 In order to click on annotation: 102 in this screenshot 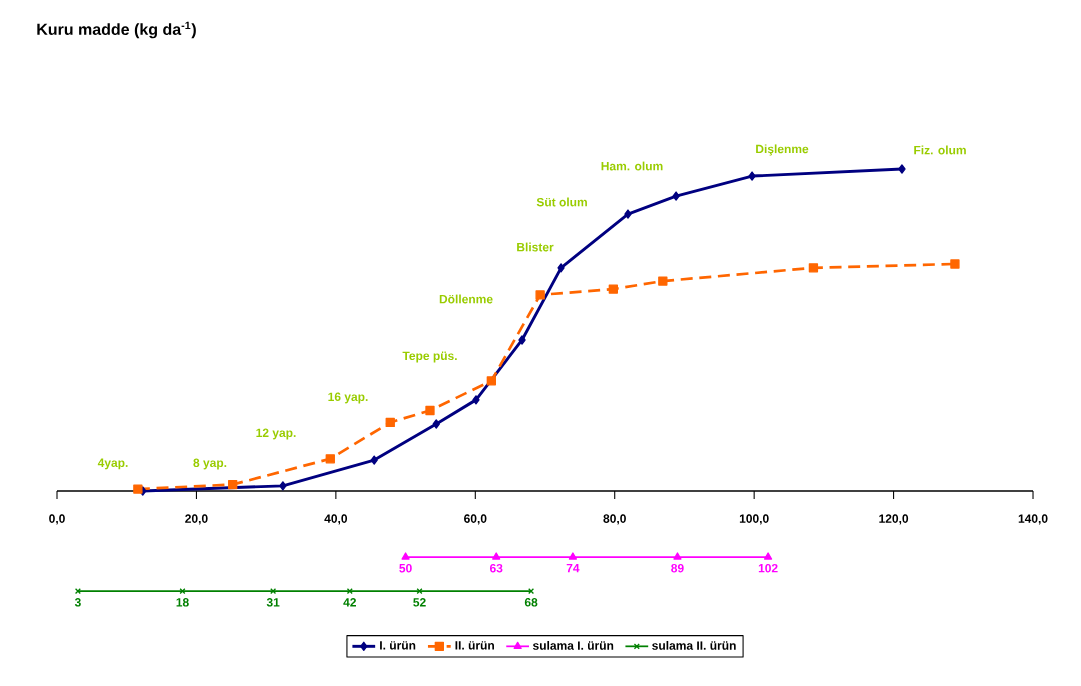, I will do `click(768, 568)`.